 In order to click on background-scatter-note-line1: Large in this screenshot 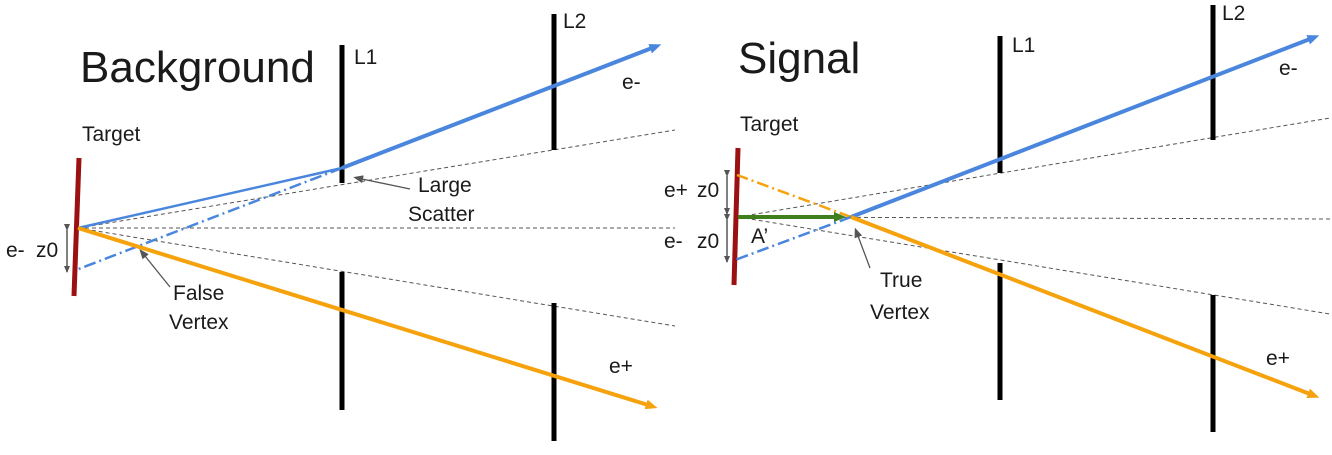, I will do `click(445, 185)`.